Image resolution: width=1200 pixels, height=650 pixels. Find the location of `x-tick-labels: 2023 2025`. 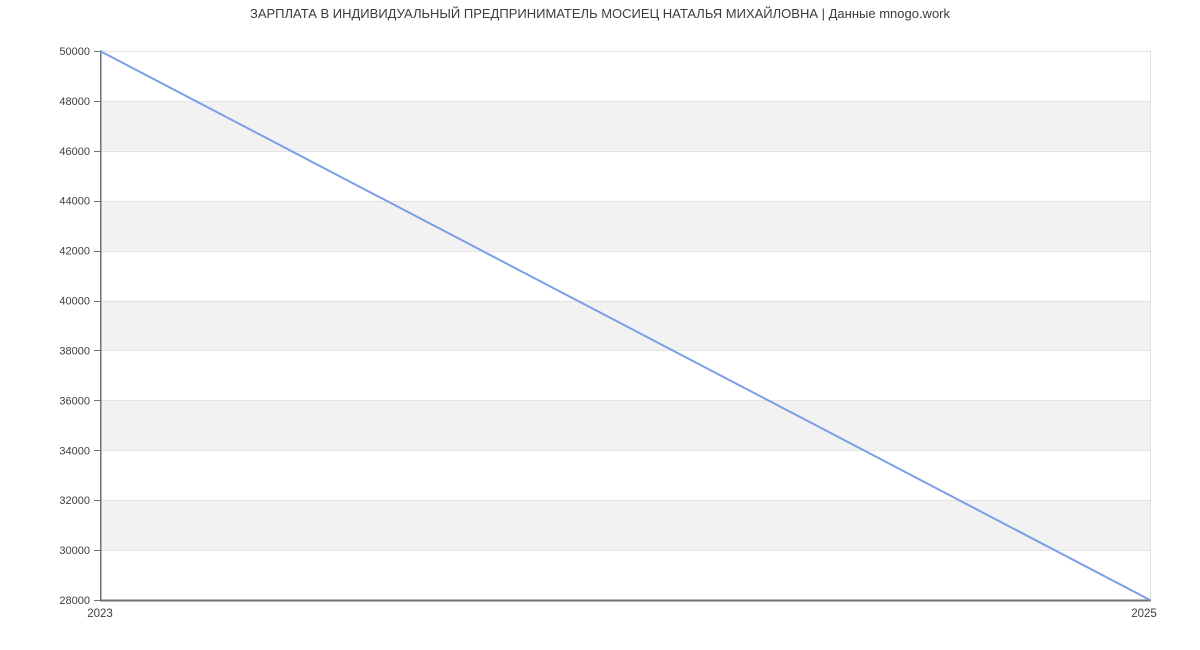

x-tick-labels: 2023 2025 is located at coordinates (622, 614).